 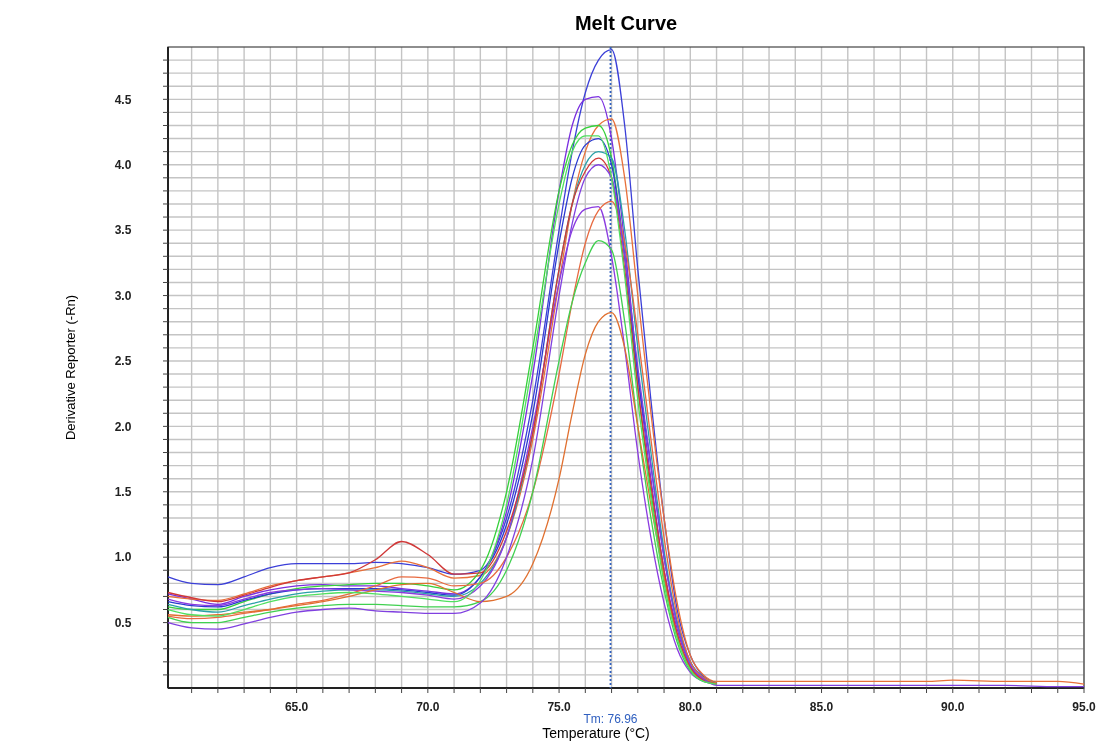 I want to click on y-tick-label: 4.5, so click(x=123, y=99).